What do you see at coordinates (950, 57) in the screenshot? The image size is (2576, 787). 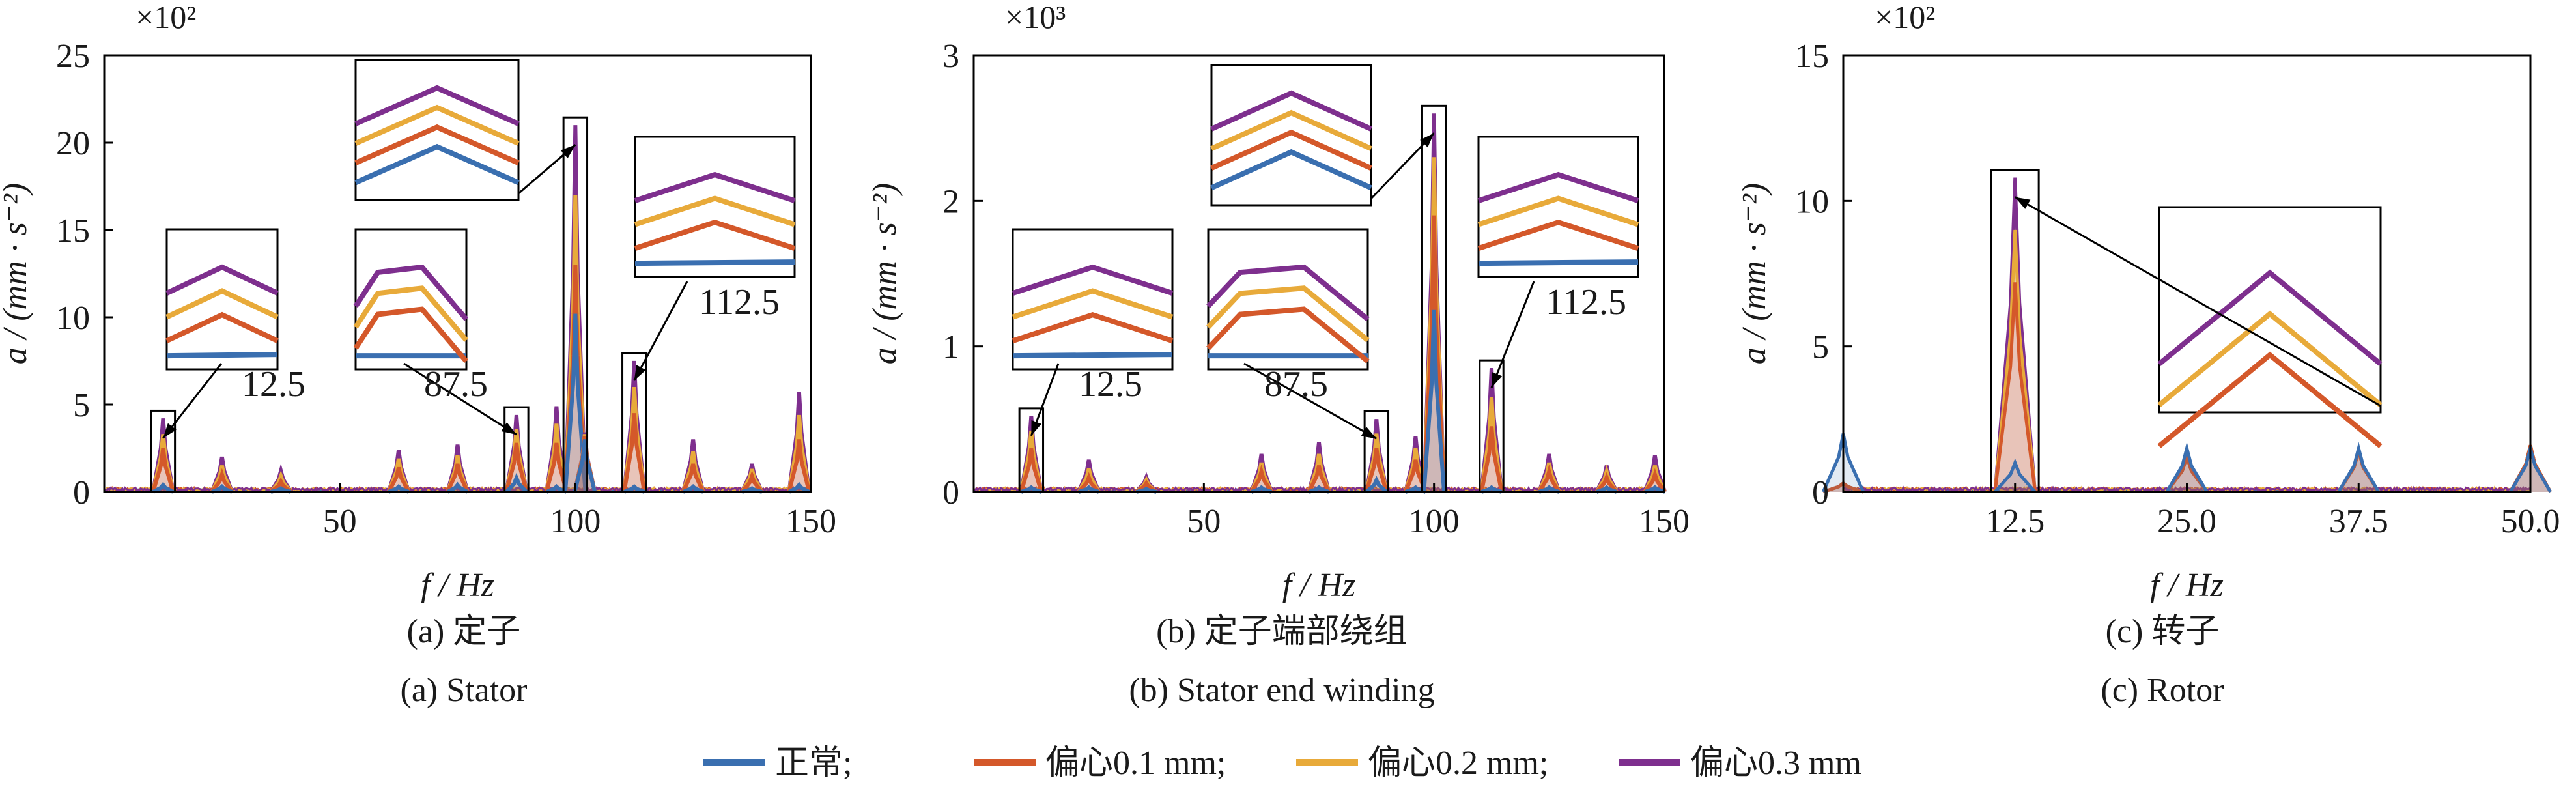 I see `y-tick-label: 3` at bounding box center [950, 57].